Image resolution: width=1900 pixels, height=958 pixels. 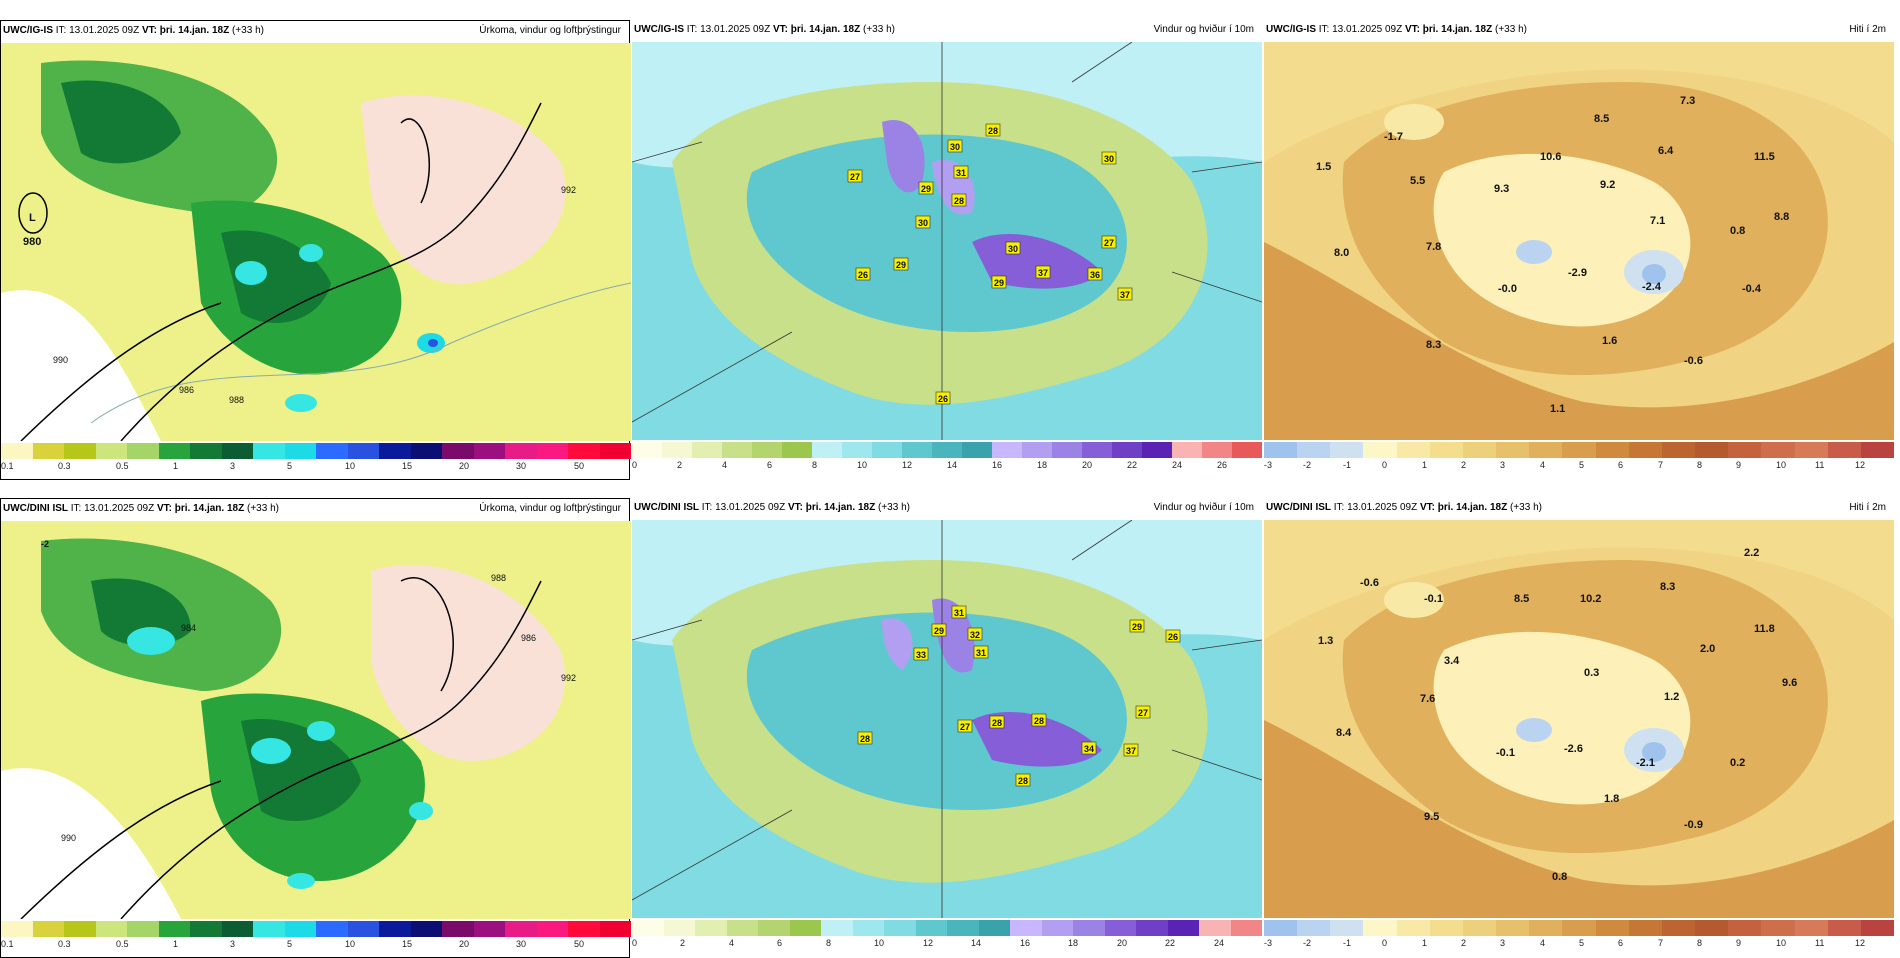 What do you see at coordinates (1341, 253) in the screenshot?
I see `temperature-label: 8.0` at bounding box center [1341, 253].